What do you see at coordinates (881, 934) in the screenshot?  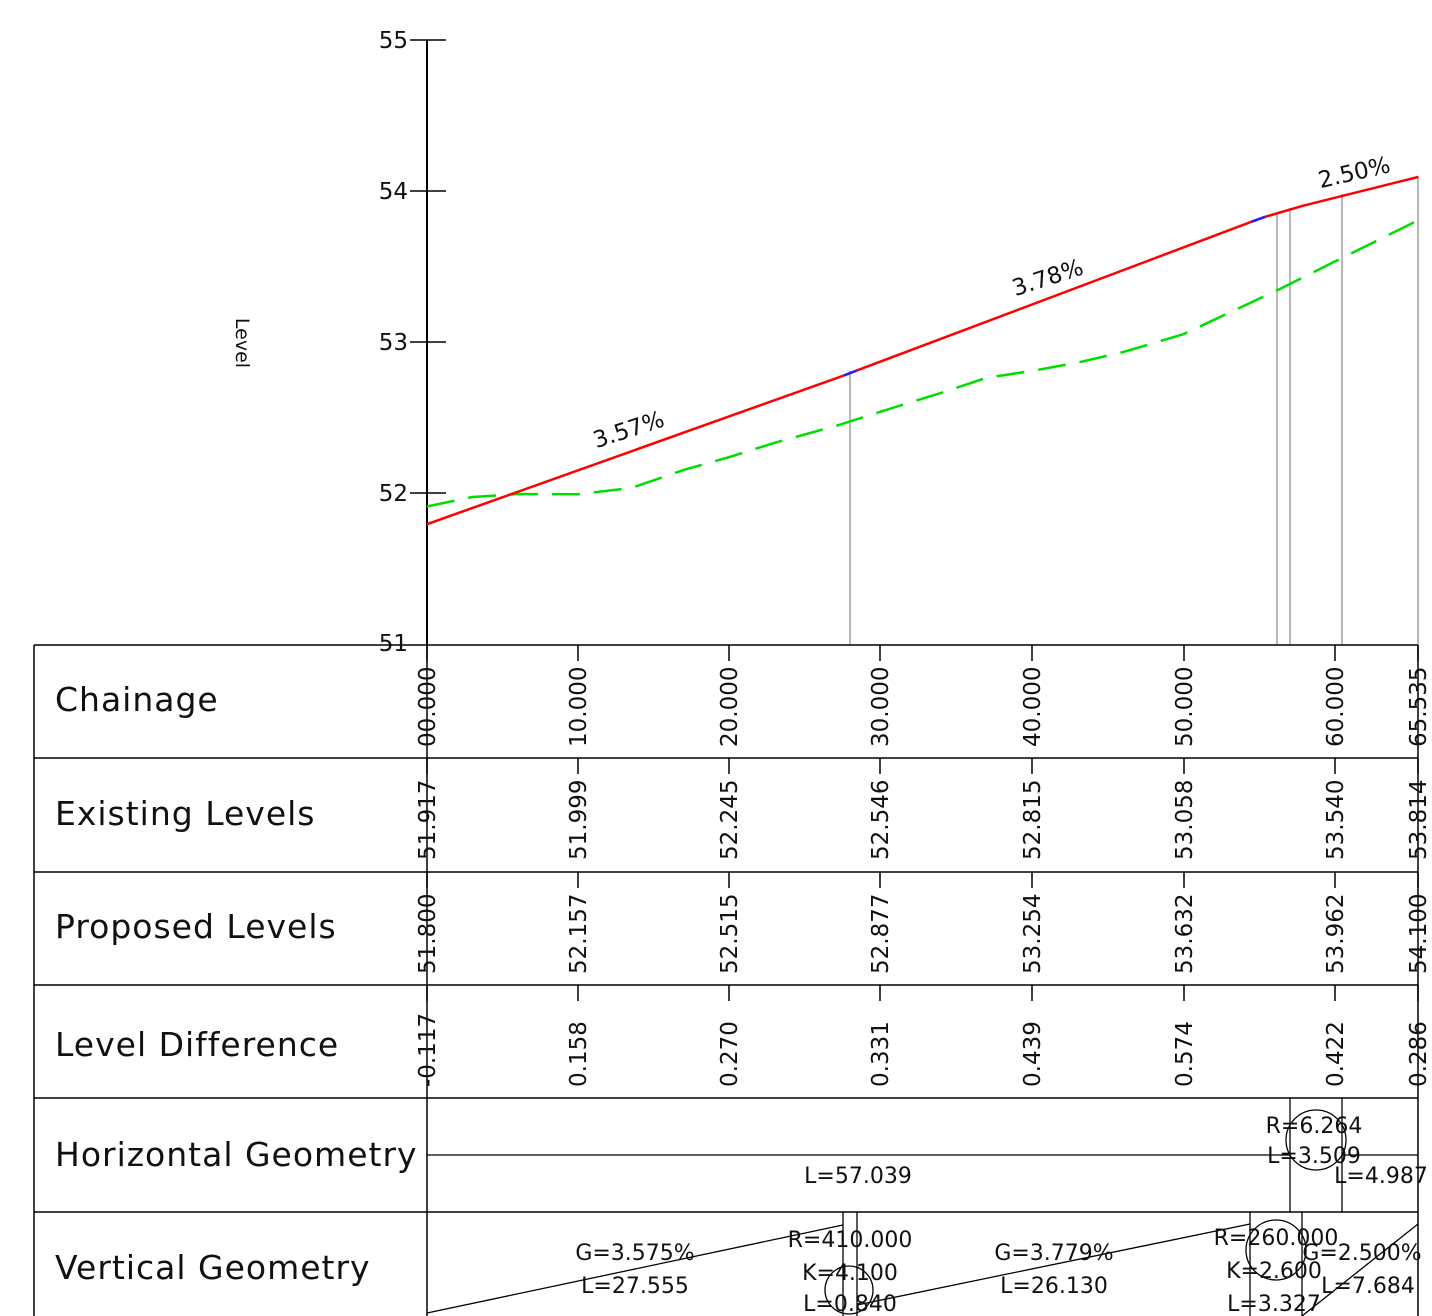 I see `proposed-value: 52.877` at bounding box center [881, 934].